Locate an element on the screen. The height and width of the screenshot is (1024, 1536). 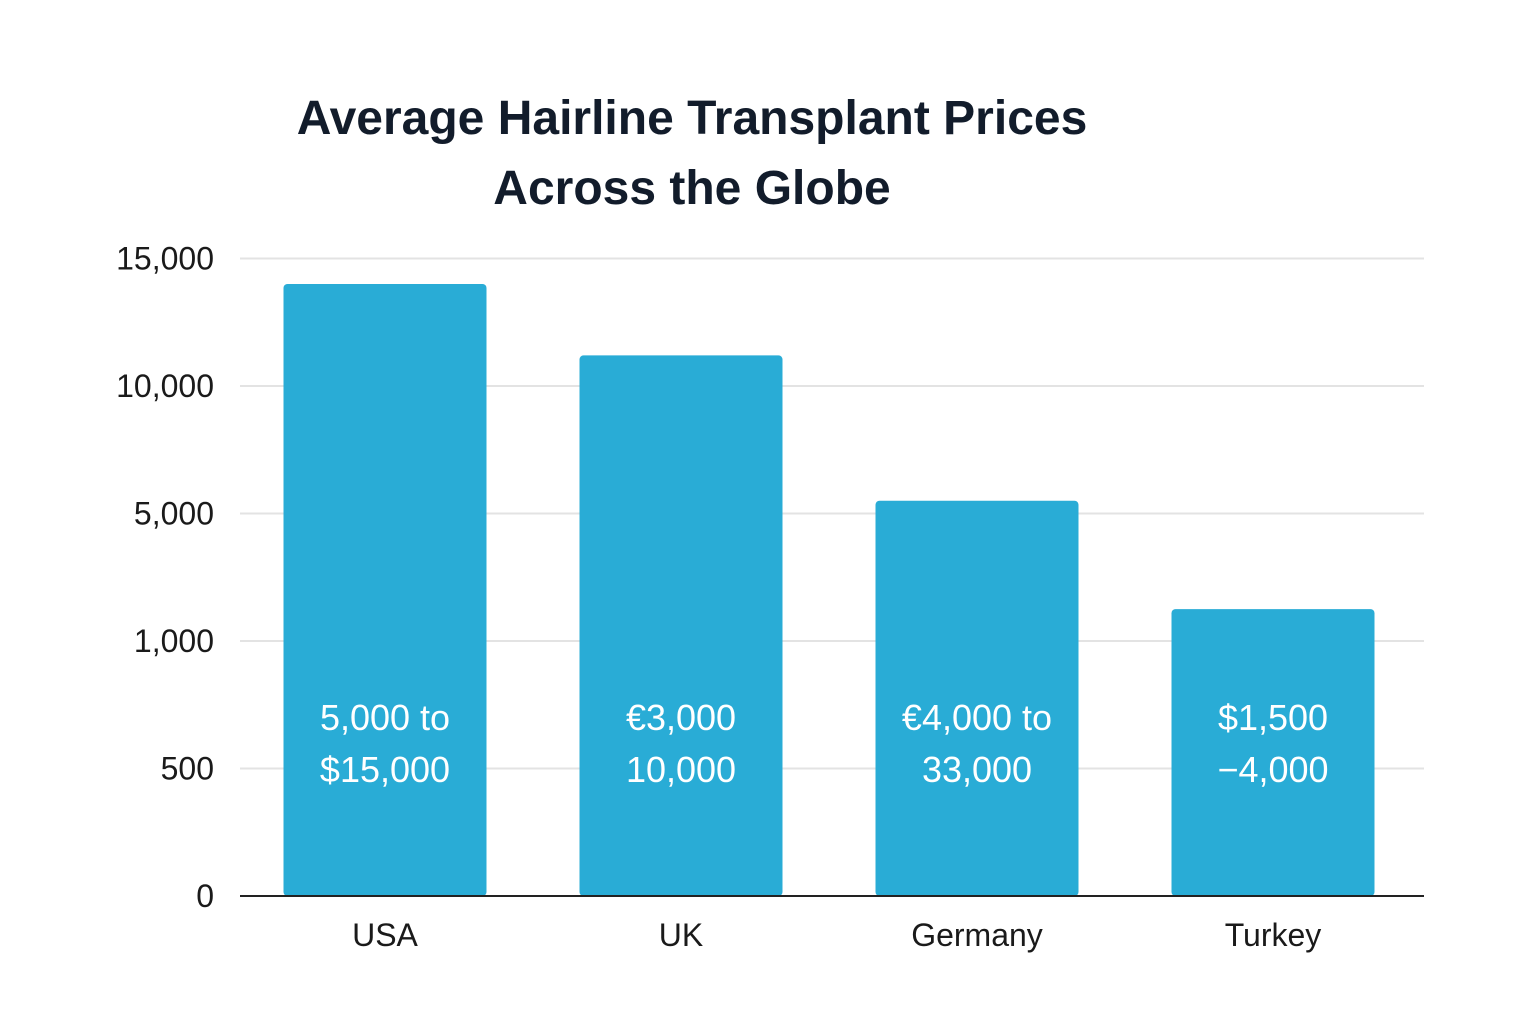
bar-label-turkey-line-2: −4,000 is located at coordinates (1272, 769).